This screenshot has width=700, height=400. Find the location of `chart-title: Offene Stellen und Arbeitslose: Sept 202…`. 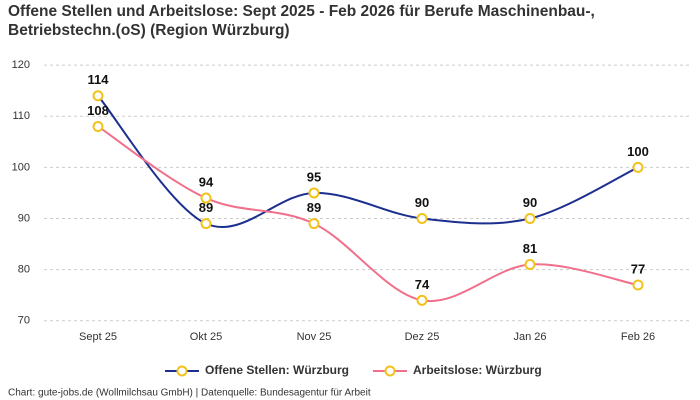

chart-title: Offene Stellen und Arbeitslose: Sept 202… is located at coordinates (301, 11).